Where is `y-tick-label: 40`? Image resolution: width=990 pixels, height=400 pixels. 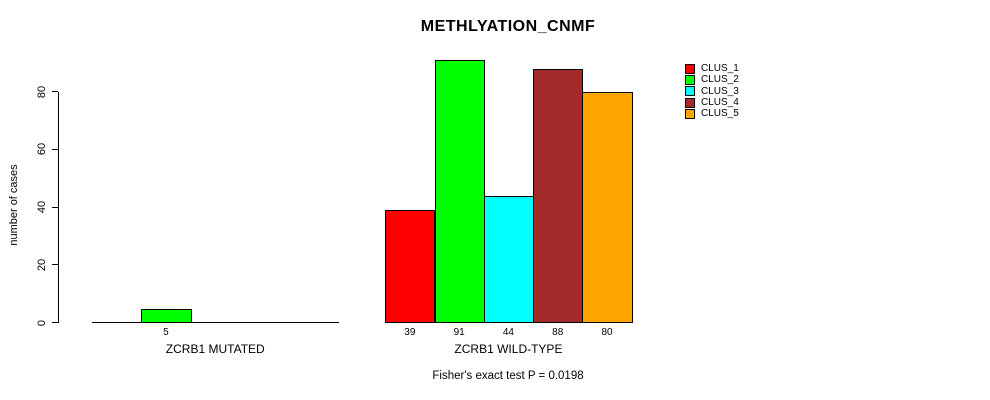
y-tick-label: 40 is located at coordinates (42, 207).